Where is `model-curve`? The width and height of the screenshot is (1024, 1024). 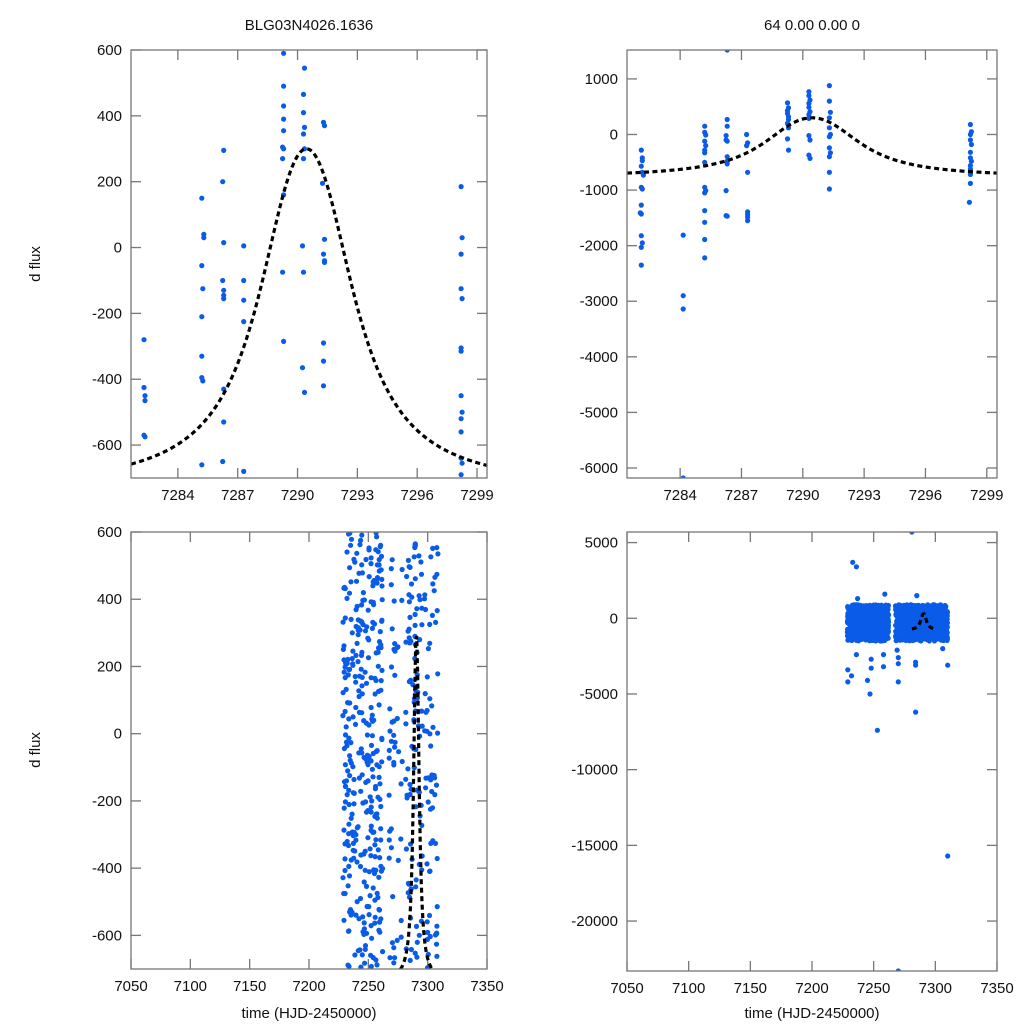 model-curve is located at coordinates (812, 145).